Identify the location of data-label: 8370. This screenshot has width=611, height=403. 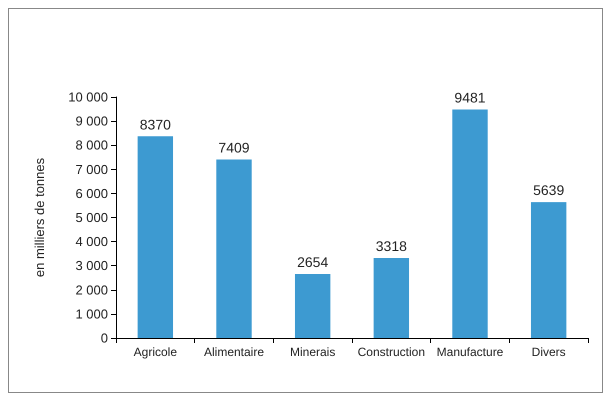
(156, 124).